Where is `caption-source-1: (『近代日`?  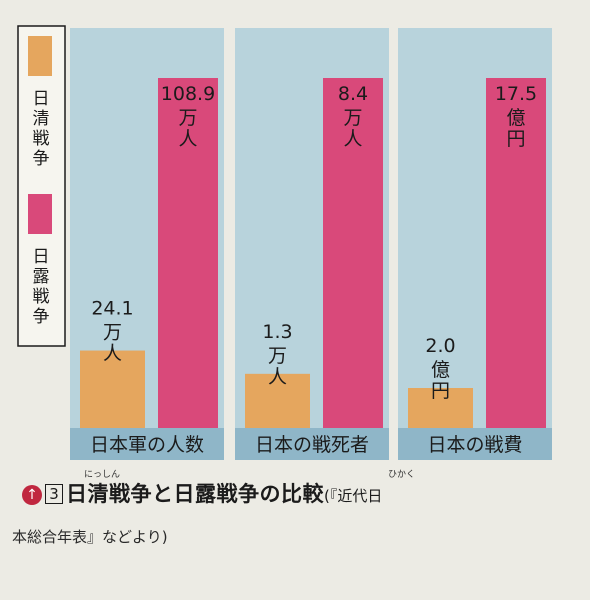 caption-source-1: (『近代日 is located at coordinates (353, 496).